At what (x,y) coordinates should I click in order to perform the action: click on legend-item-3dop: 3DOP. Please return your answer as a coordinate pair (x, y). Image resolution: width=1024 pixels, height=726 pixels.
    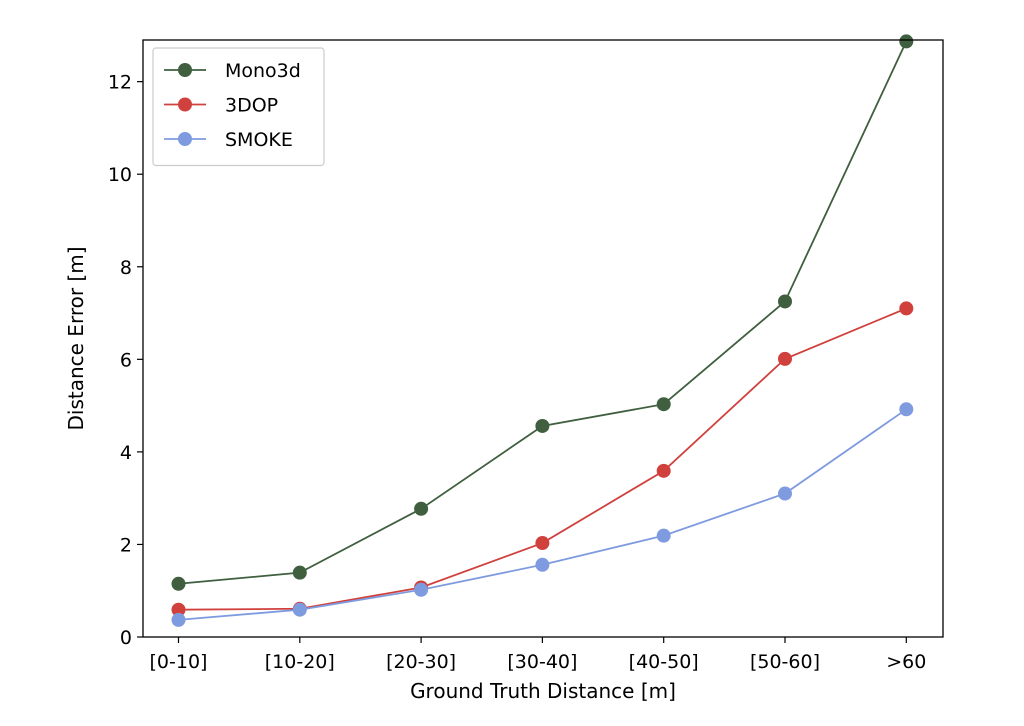
    Looking at the image, I should click on (221, 106).